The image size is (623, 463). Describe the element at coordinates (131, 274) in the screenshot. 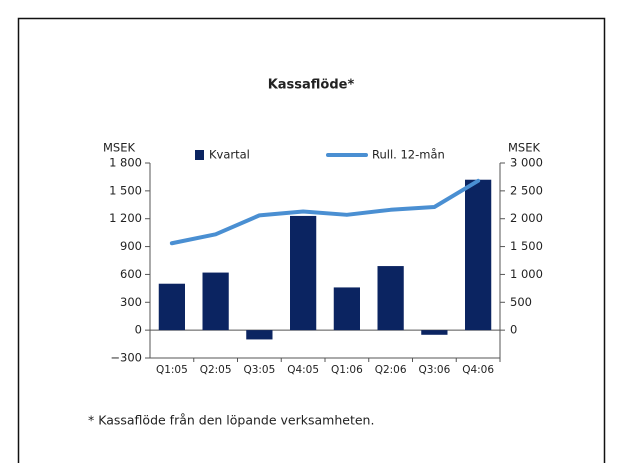

I see `y-tick-label: 600` at that location.